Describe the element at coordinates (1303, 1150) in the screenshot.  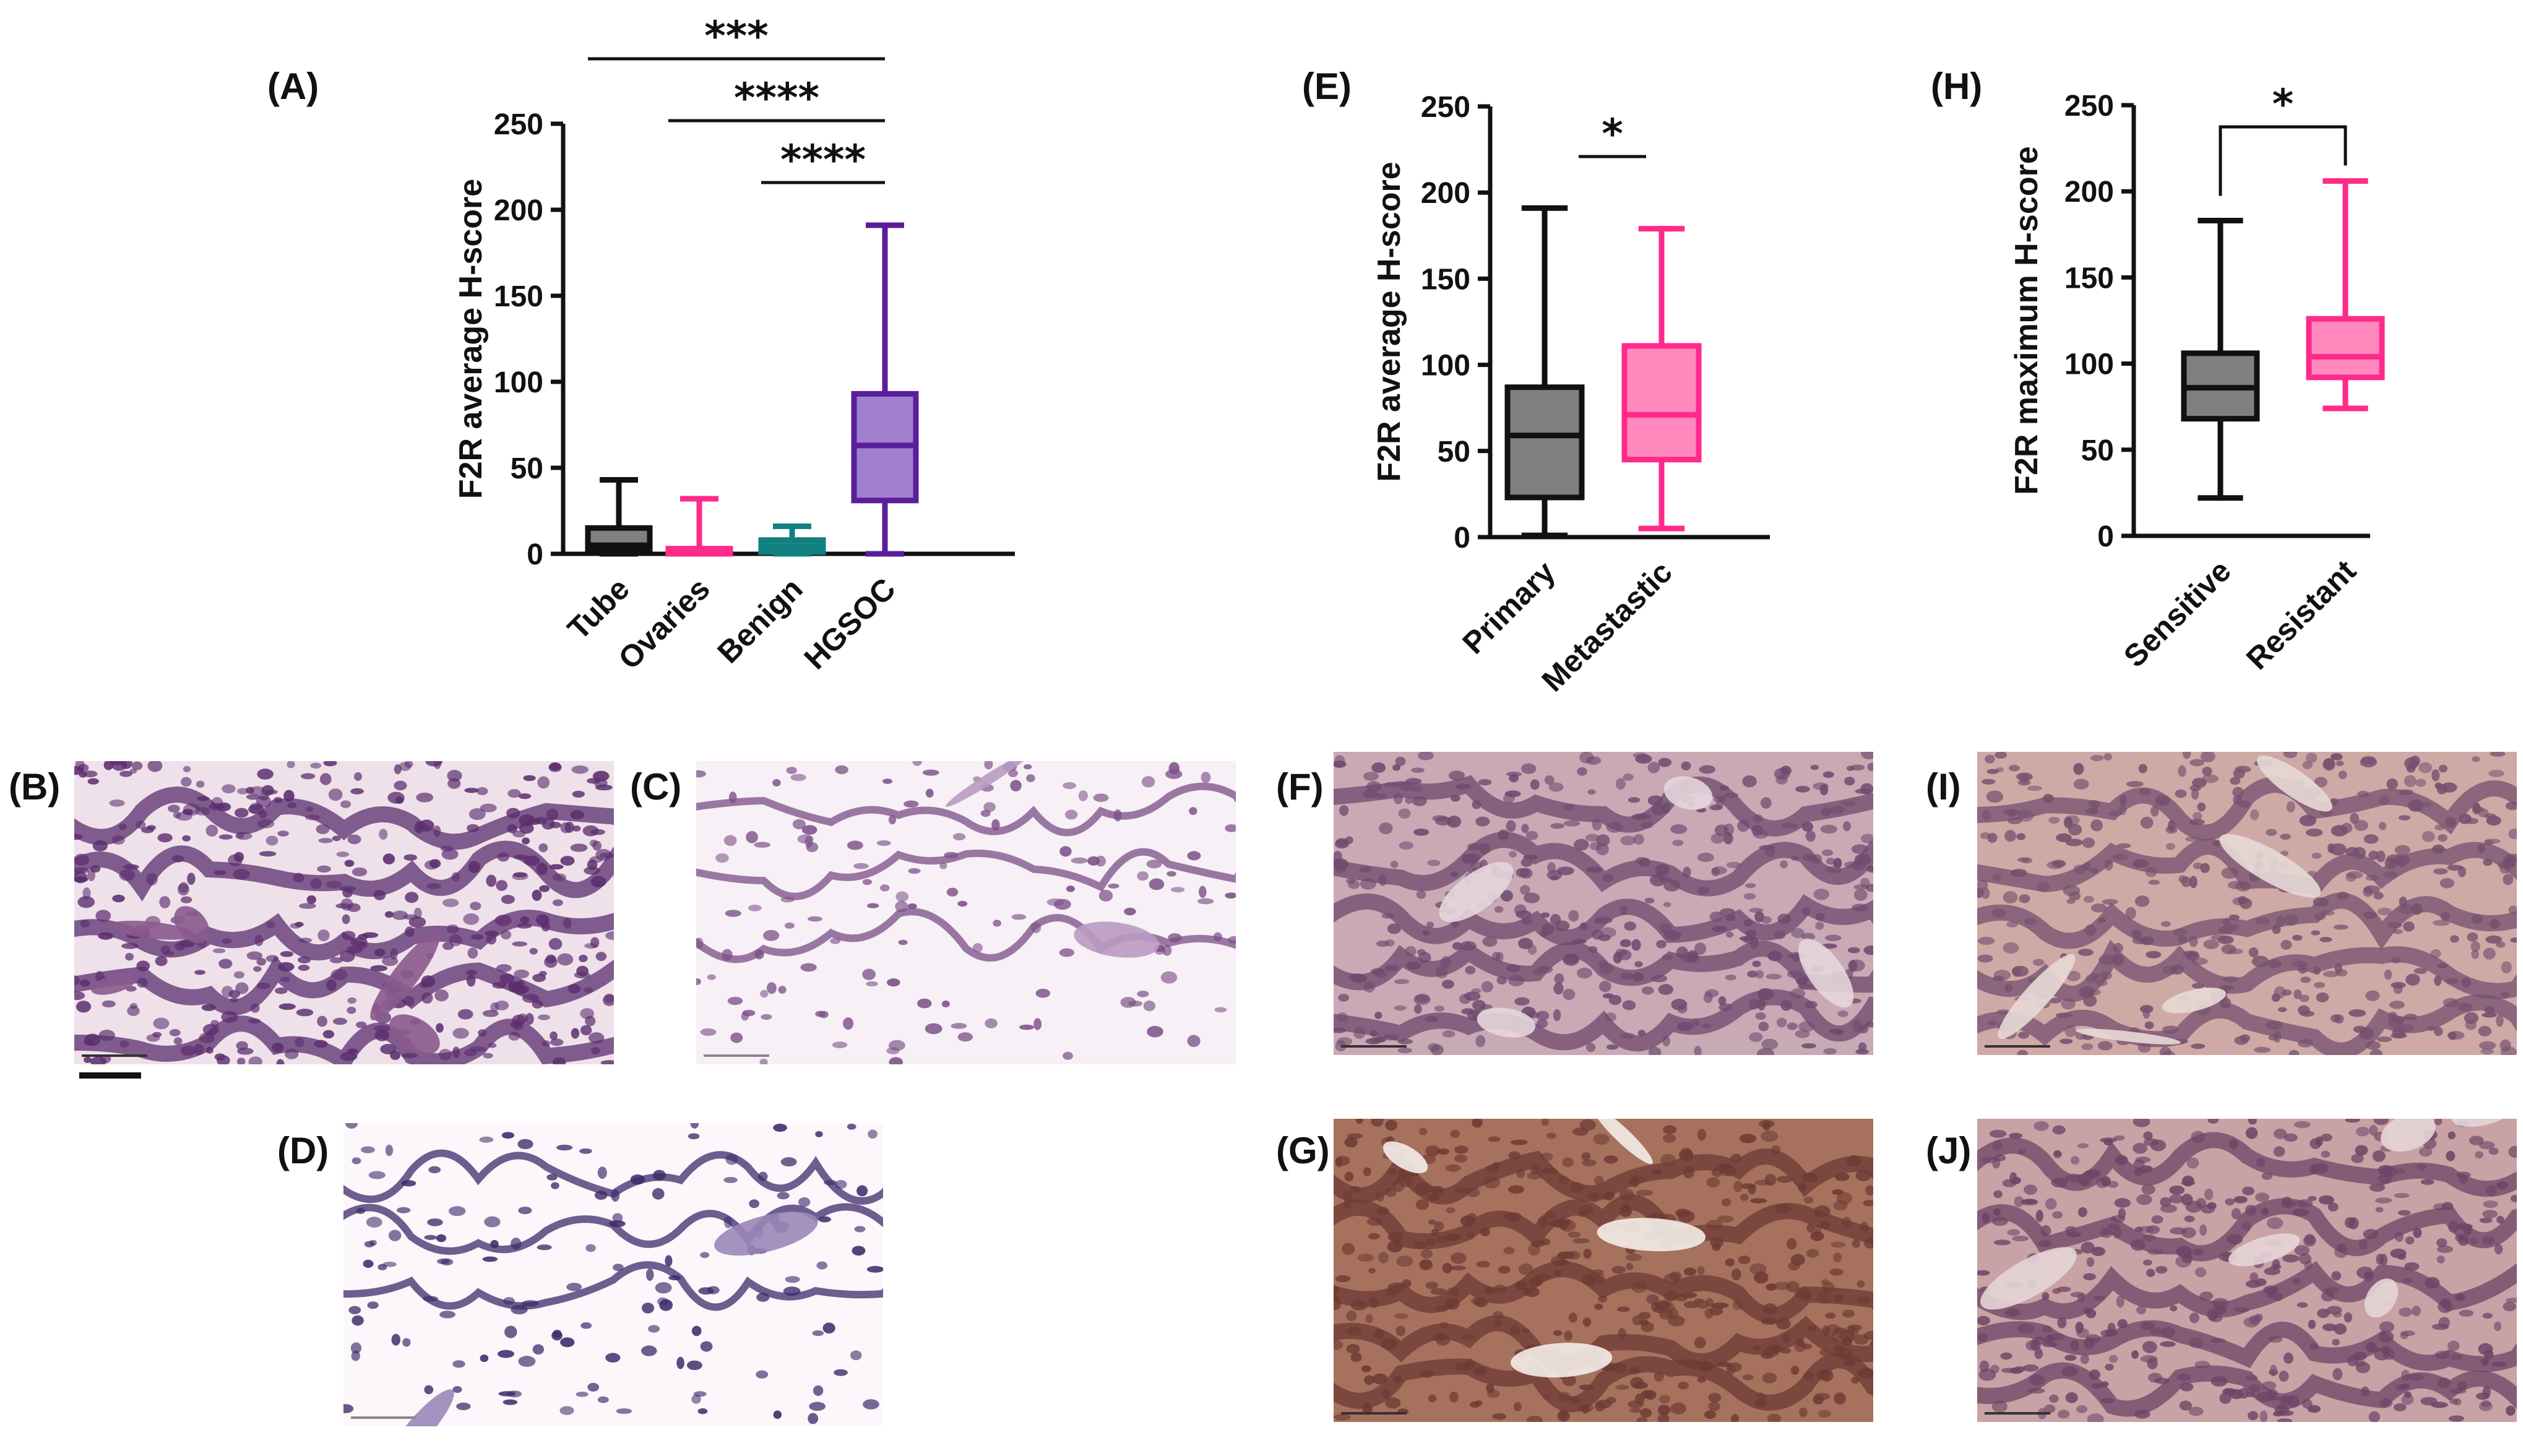
I see `panel-label-G: (G)` at that location.